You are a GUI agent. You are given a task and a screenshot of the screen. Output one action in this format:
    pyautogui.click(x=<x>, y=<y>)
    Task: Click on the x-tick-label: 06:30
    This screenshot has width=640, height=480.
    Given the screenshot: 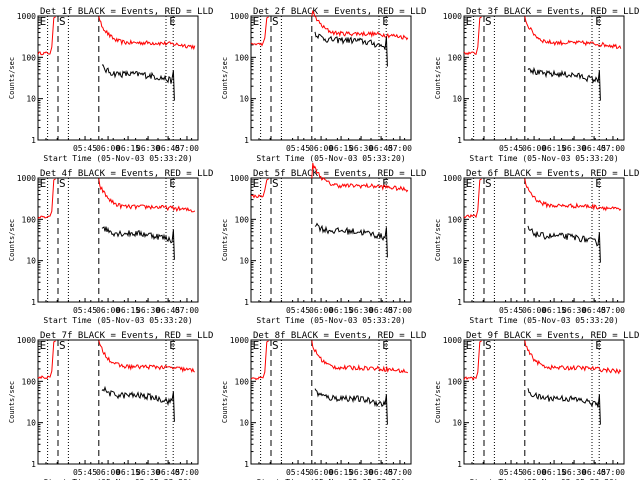 What is the action you would take?
    pyautogui.click(x=574, y=310)
    